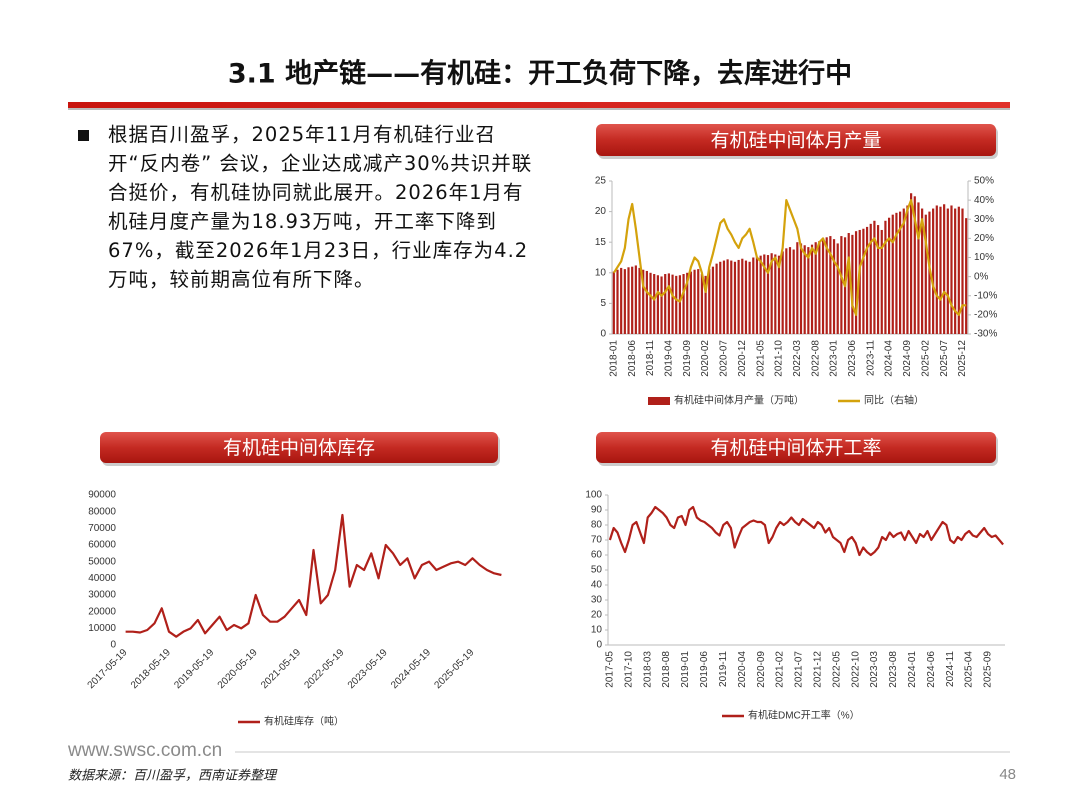 The width and height of the screenshot is (1080, 810). I want to click on y-tick-label: 0, so click(603, 334).